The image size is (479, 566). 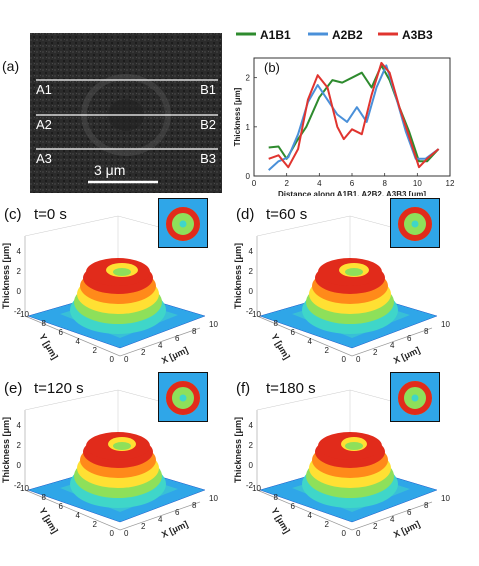 I want to click on y-axis-label: Thickness [μm], so click(x=237, y=116).